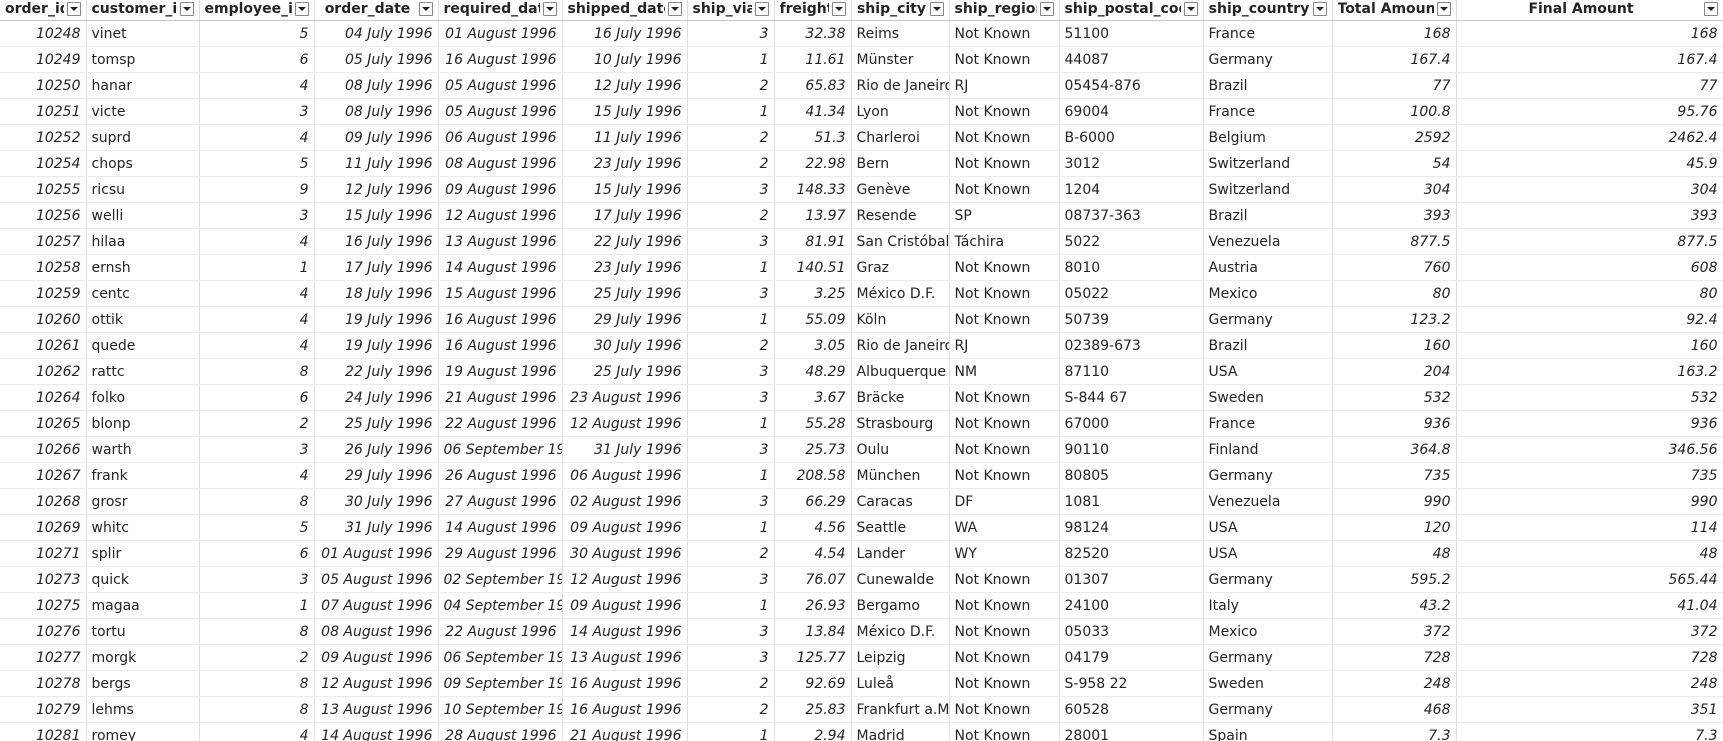 The image size is (1723, 741). Describe the element at coordinates (1004, 371) in the screenshot. I see `cell-ship-region: NM` at that location.